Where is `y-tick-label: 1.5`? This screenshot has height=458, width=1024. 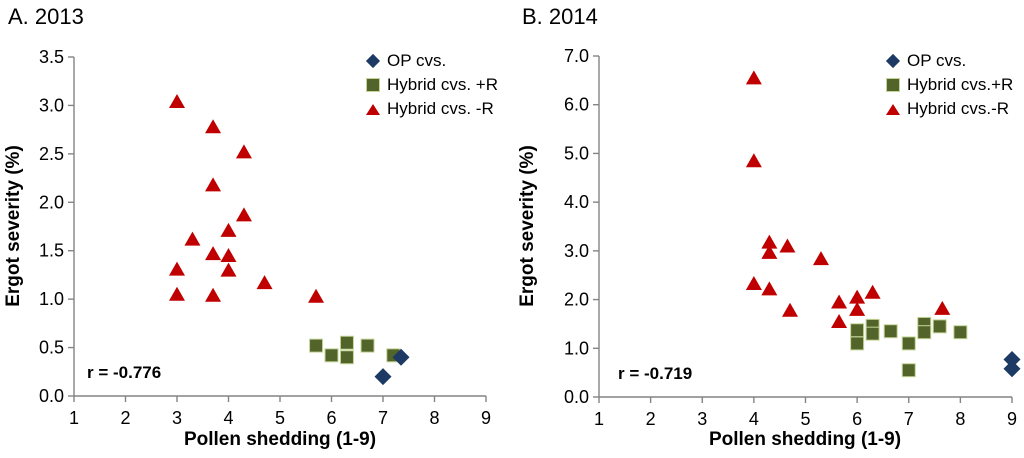
y-tick-label: 1.5 is located at coordinates (51, 251).